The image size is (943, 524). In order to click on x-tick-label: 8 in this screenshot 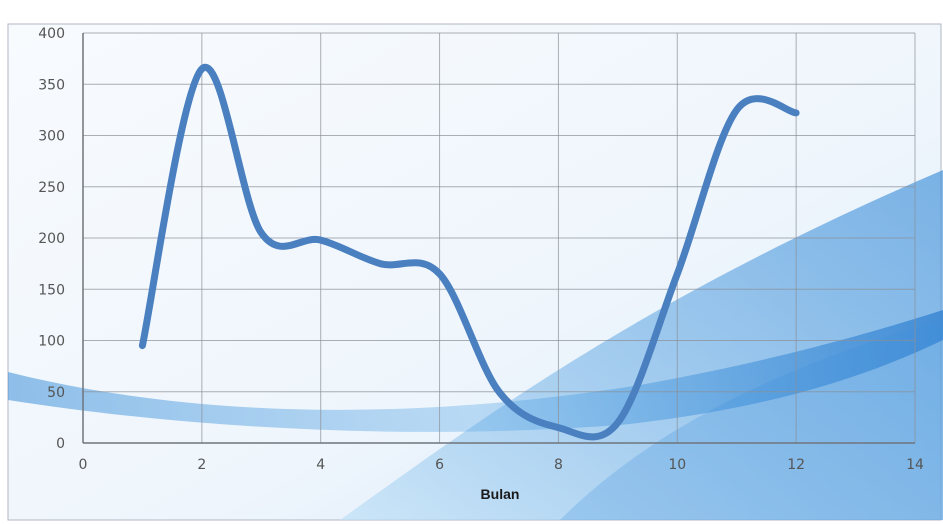, I will do `click(558, 465)`.